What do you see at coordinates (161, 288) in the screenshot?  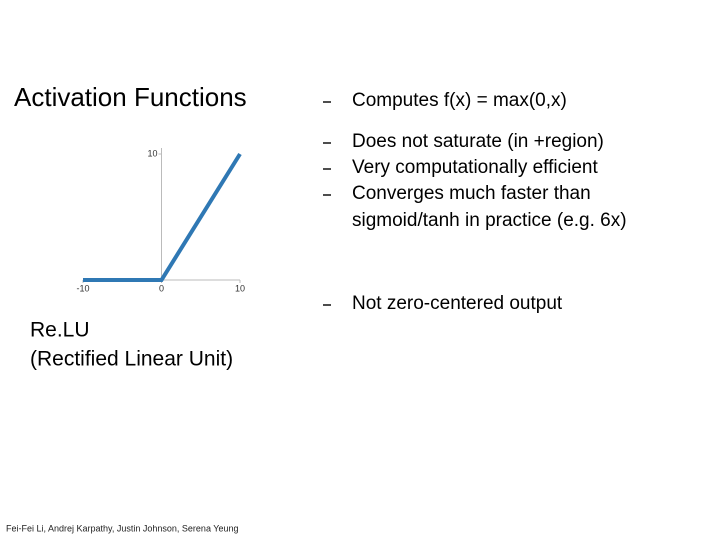 I see `x-tick-label: 0` at bounding box center [161, 288].